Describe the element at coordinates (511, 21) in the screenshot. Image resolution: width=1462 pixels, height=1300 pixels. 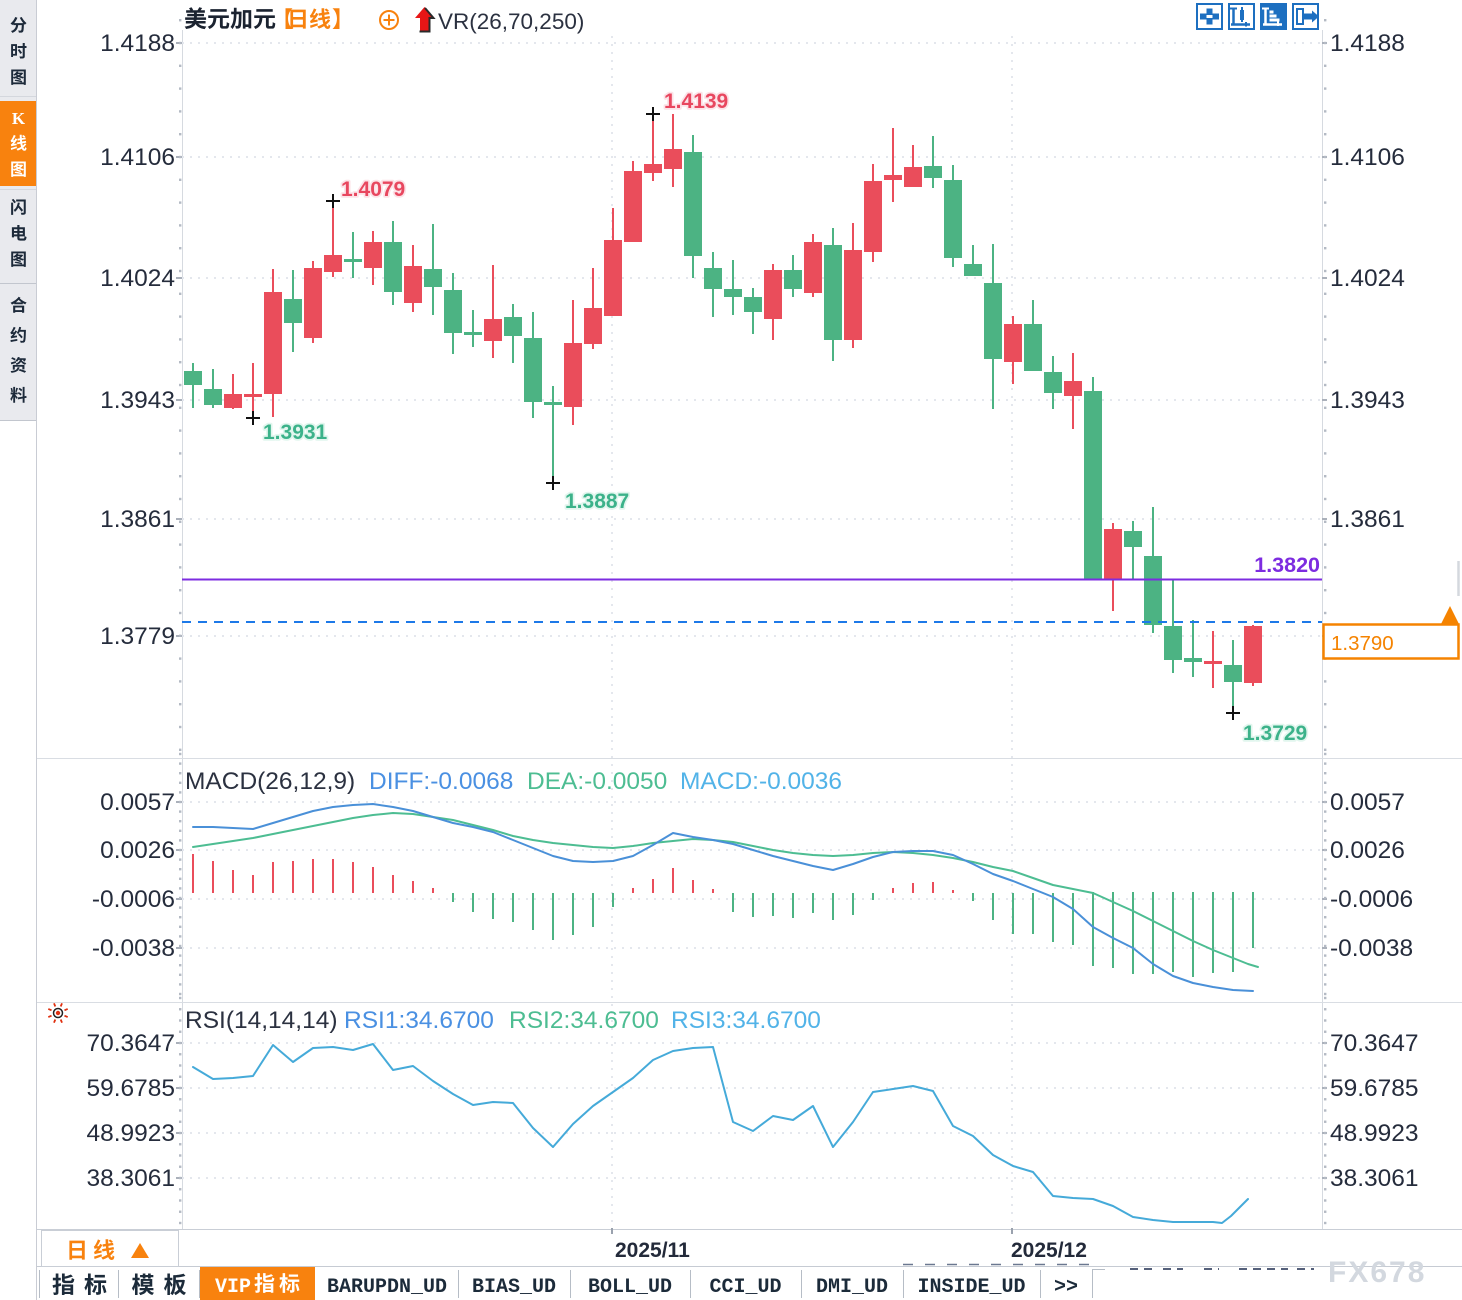
I see `svg-text: VR(26,70,250)` at that location.